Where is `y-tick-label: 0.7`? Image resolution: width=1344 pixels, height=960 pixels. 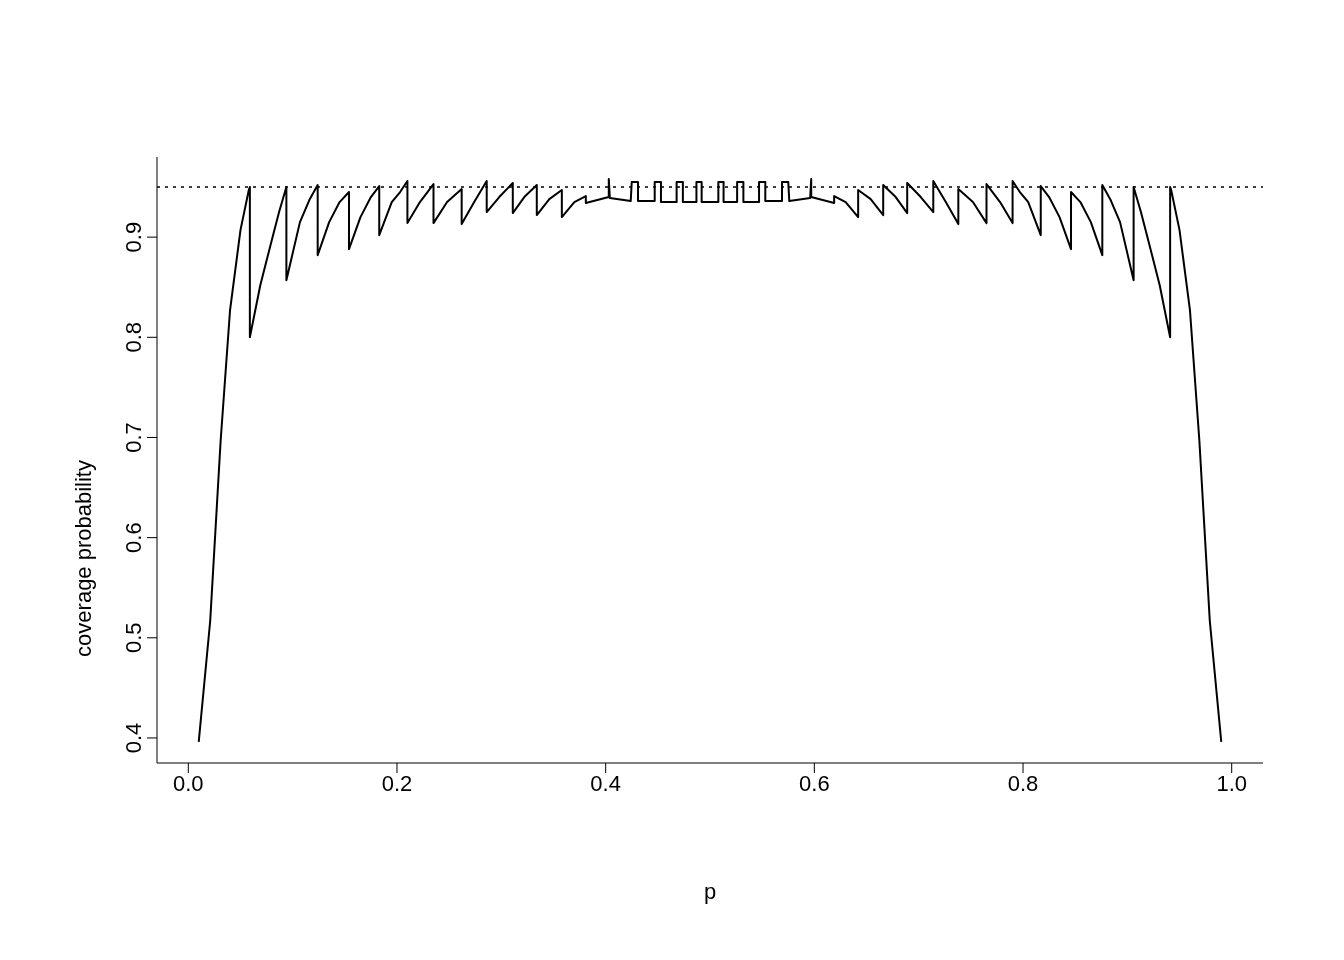 y-tick-label: 0.7 is located at coordinates (133, 437).